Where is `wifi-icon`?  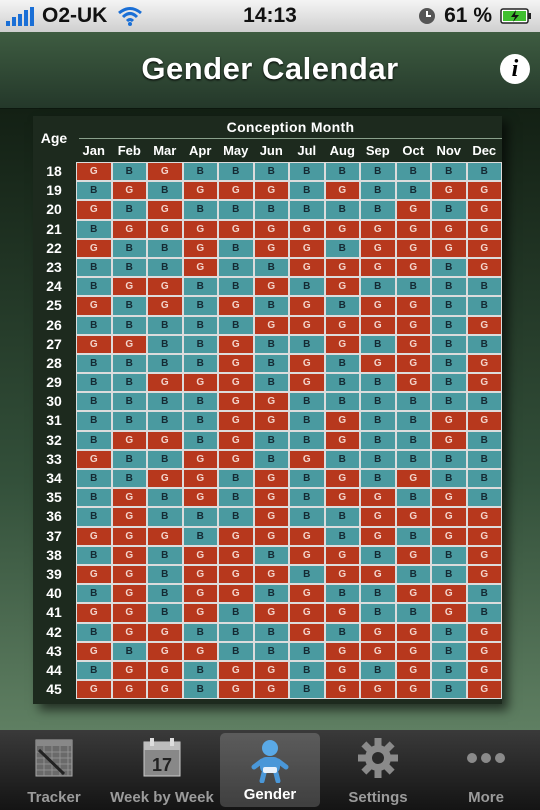
wifi-icon is located at coordinates (130, 16).